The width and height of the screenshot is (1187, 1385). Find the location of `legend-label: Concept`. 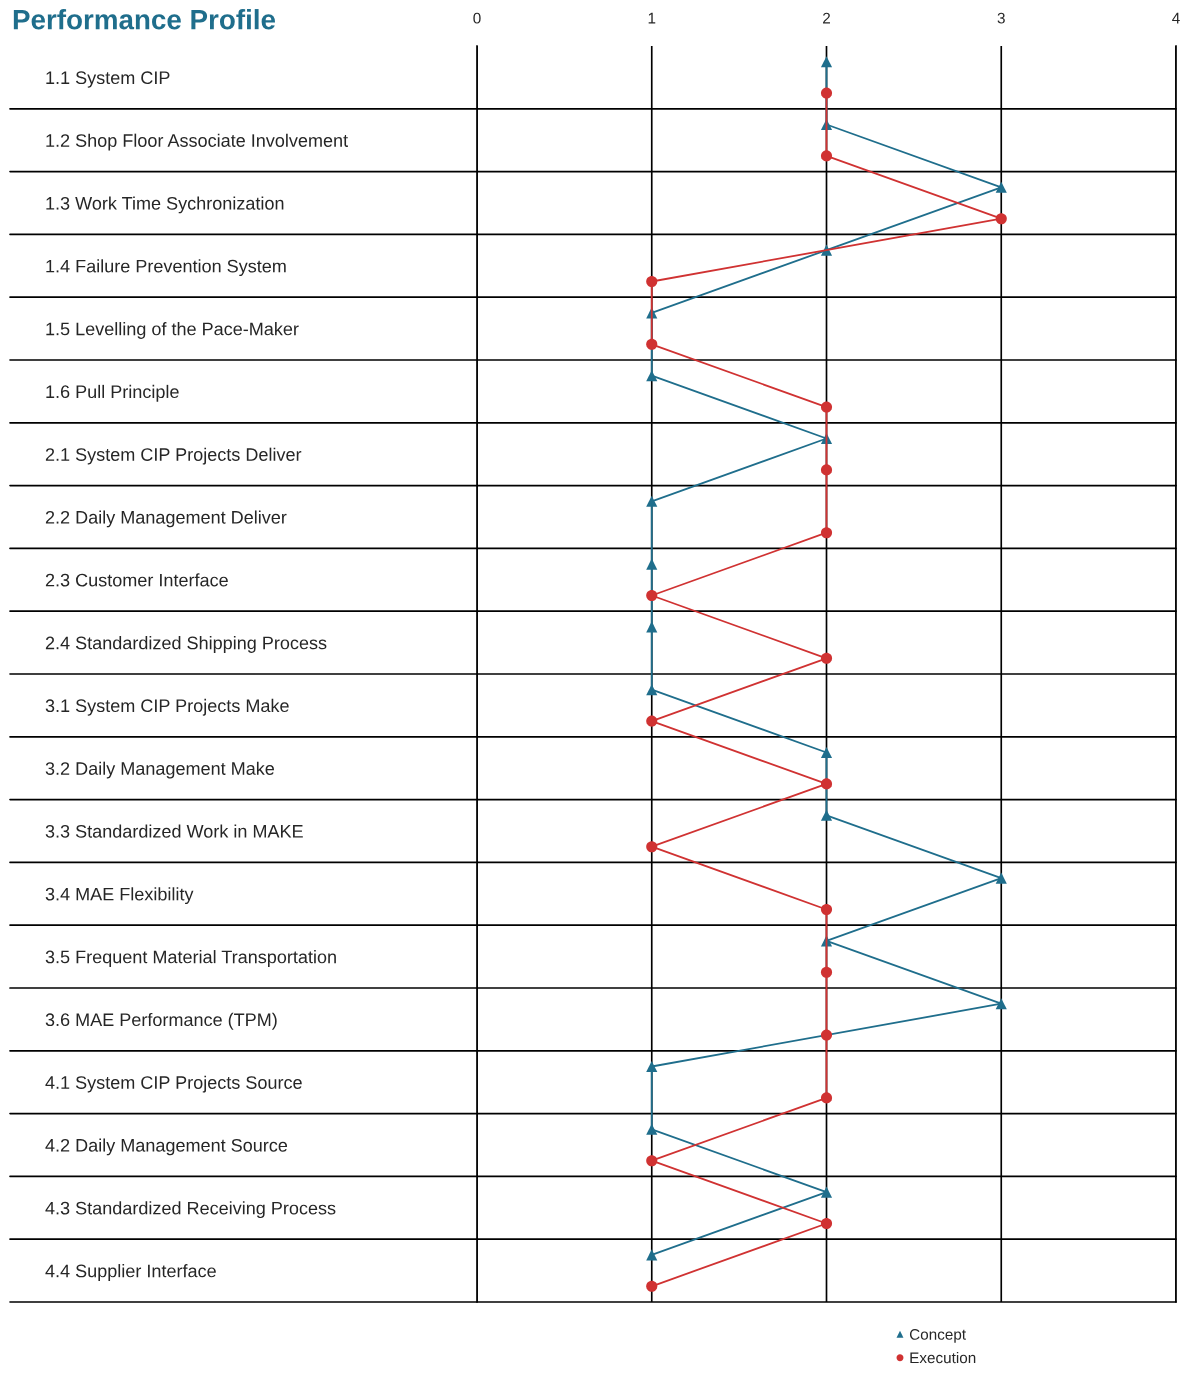

legend-label: Concept is located at coordinates (937, 1336).